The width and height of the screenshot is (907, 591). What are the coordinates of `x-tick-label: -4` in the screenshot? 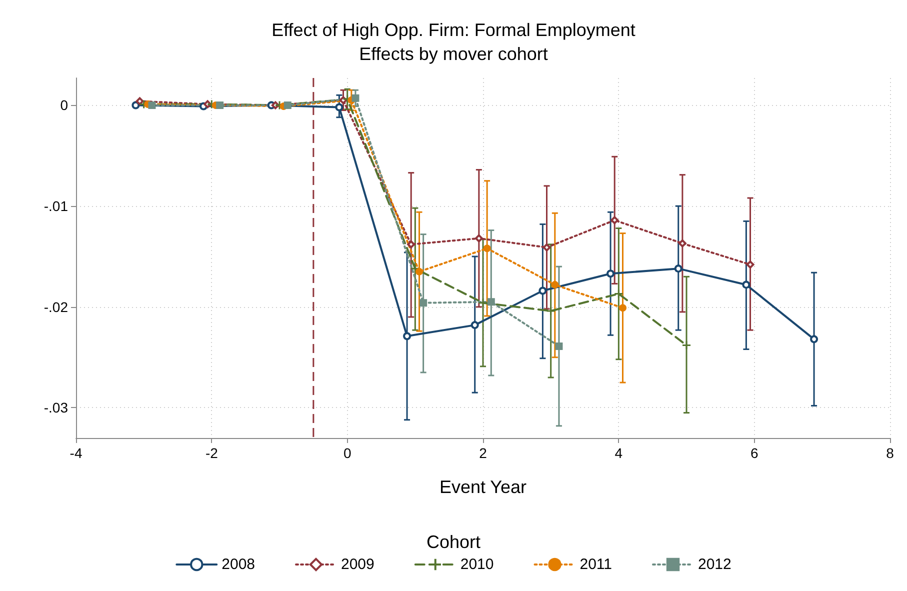 It's located at (76, 453).